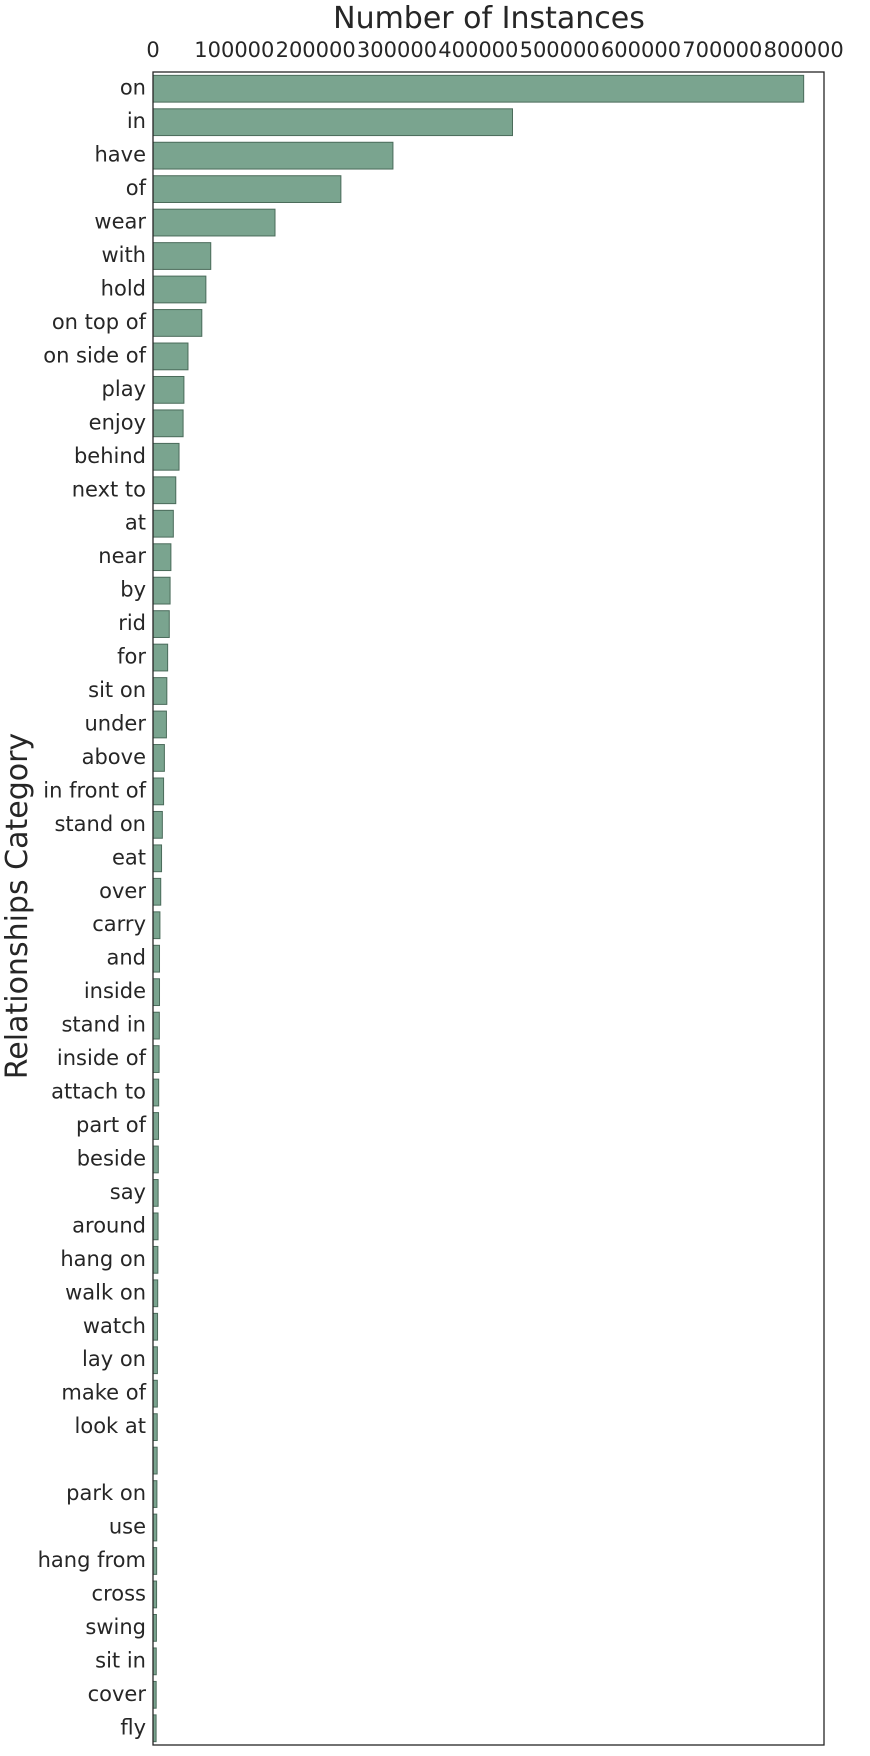  Describe the element at coordinates (804, 50) in the screenshot. I see `x-tick-label: 800000` at that location.